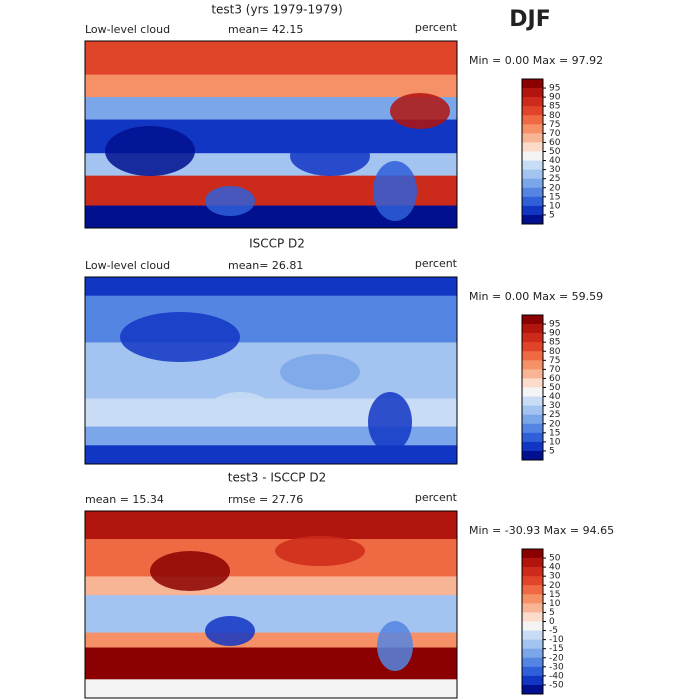 The width and height of the screenshot is (700, 700). What do you see at coordinates (276, 10) in the screenshot?
I see `panel-title: test3 (yrs 1979-1979)` at bounding box center [276, 10].